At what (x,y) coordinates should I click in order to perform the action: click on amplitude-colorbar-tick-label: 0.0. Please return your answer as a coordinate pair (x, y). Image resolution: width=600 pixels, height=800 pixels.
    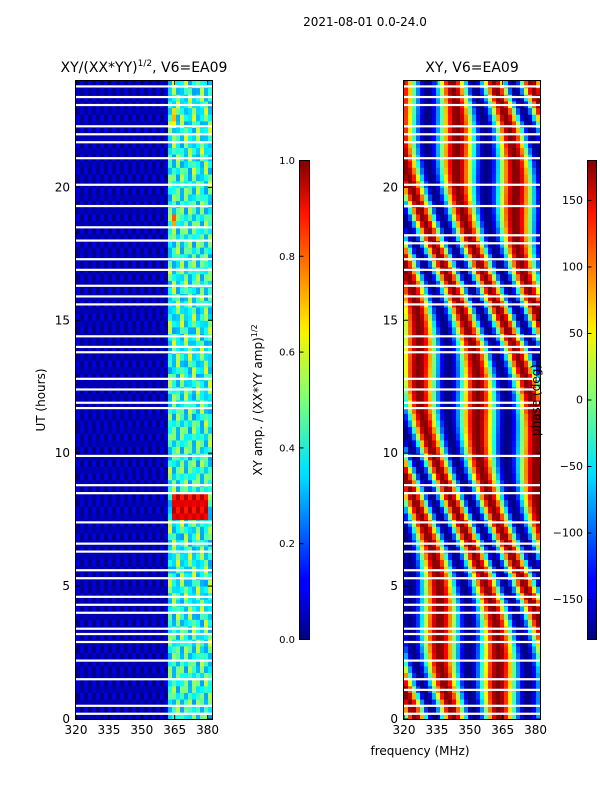
    Looking at the image, I should click on (287, 640).